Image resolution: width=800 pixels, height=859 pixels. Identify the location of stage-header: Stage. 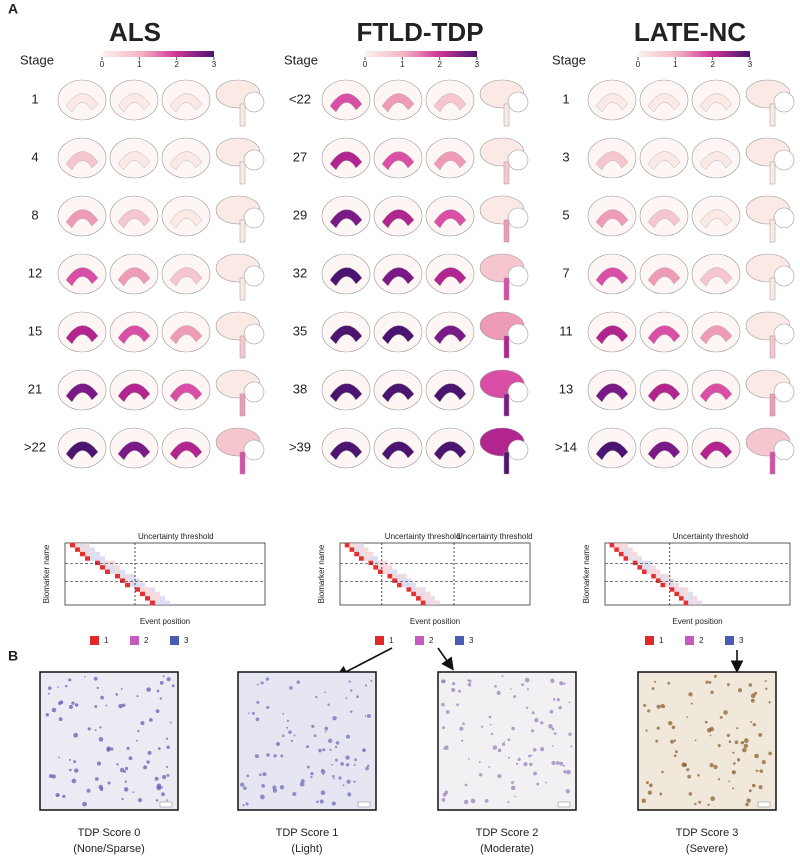
(37, 59).